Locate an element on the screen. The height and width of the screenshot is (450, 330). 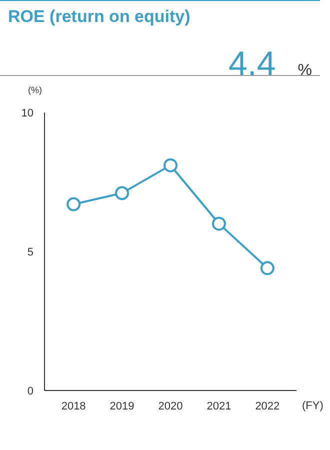
x-tick-label: 2021 is located at coordinates (219, 406).